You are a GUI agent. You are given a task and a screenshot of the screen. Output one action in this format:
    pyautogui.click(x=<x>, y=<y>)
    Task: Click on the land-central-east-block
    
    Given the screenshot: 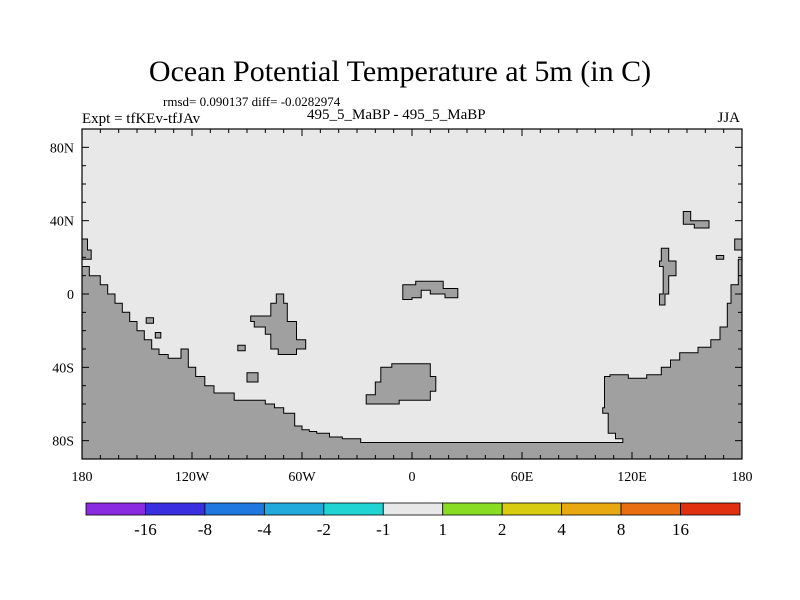 What is the action you would take?
    pyautogui.click(x=401, y=384)
    